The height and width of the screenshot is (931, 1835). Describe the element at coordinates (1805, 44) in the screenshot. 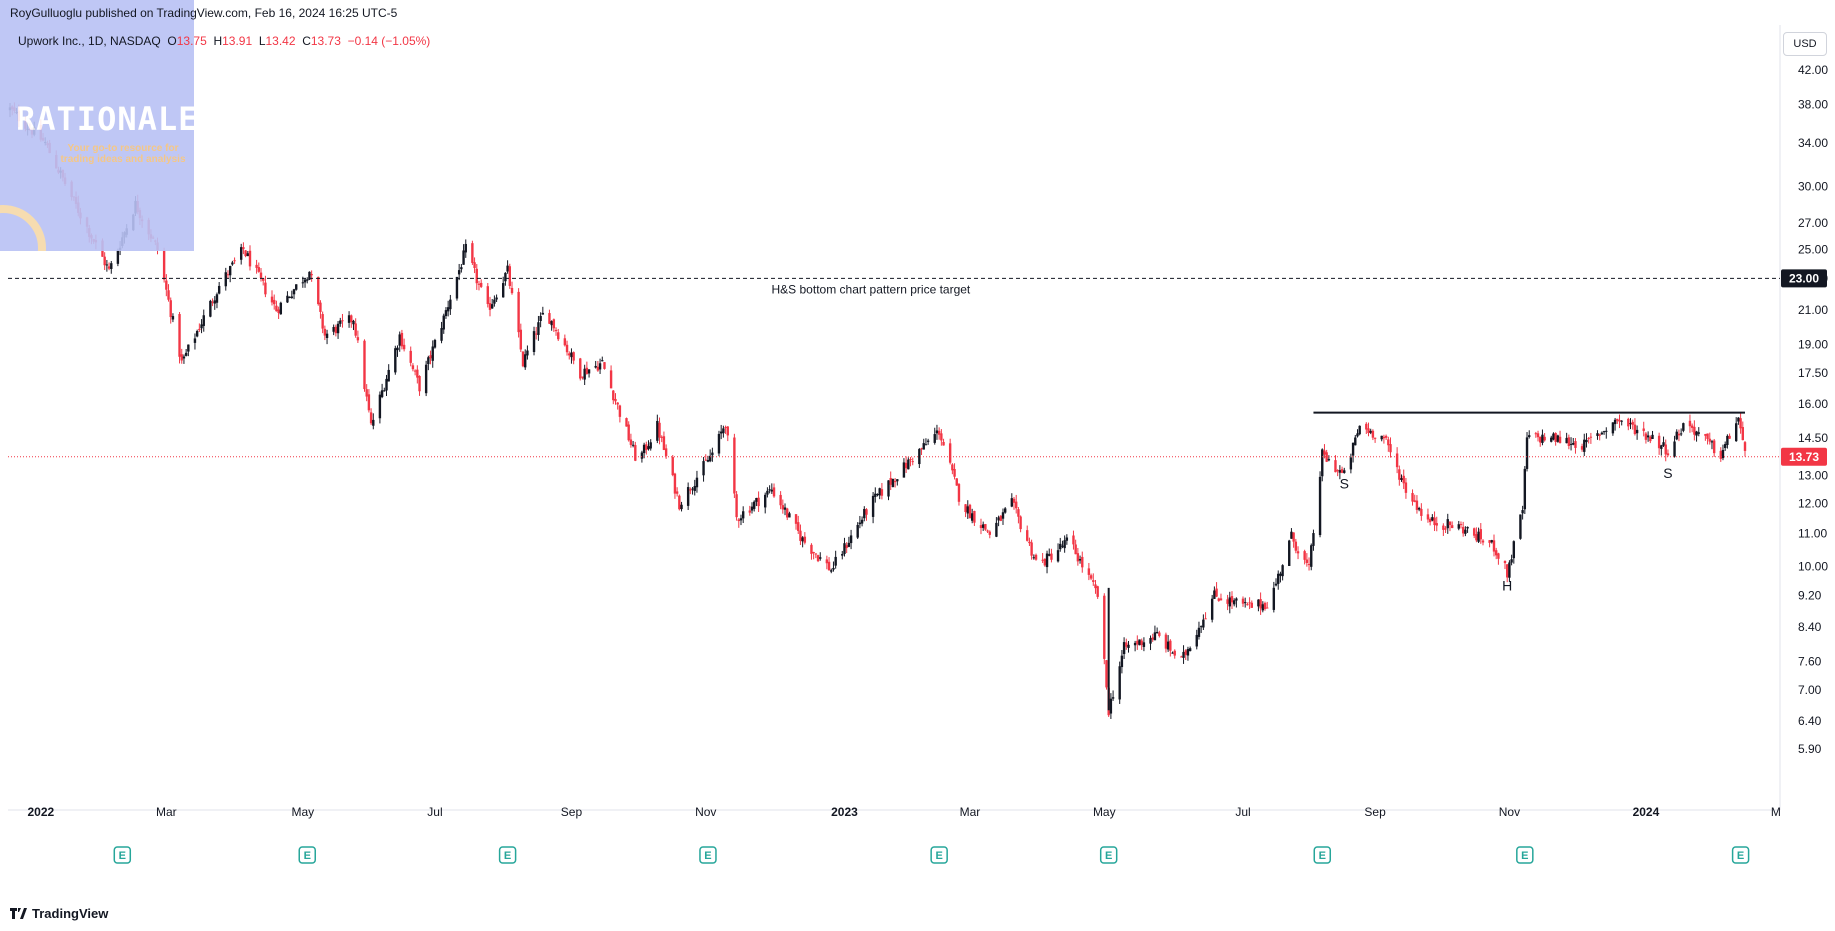

I see `currency-button: USD` at that location.